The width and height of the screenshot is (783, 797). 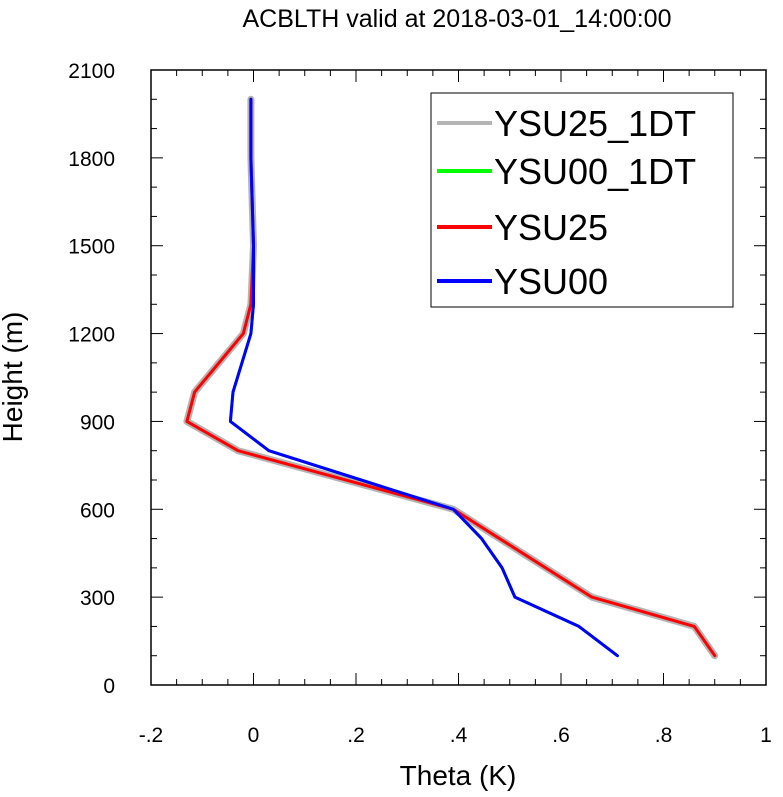 I want to click on x-axis-label: Theta (K), so click(x=458, y=775).